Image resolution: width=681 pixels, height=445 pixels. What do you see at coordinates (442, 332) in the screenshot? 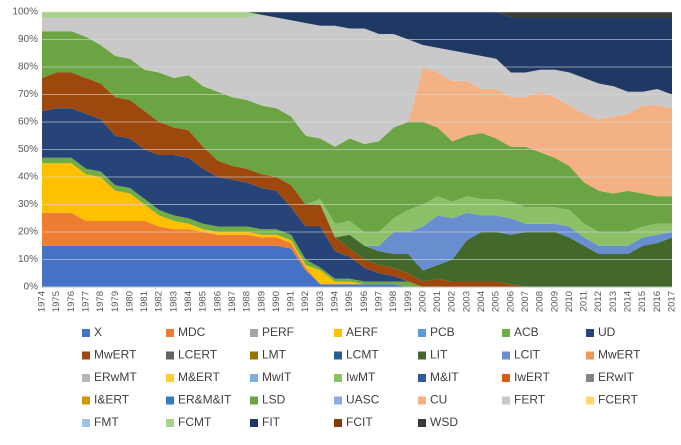
I see `legend-label: PCB` at bounding box center [442, 332].